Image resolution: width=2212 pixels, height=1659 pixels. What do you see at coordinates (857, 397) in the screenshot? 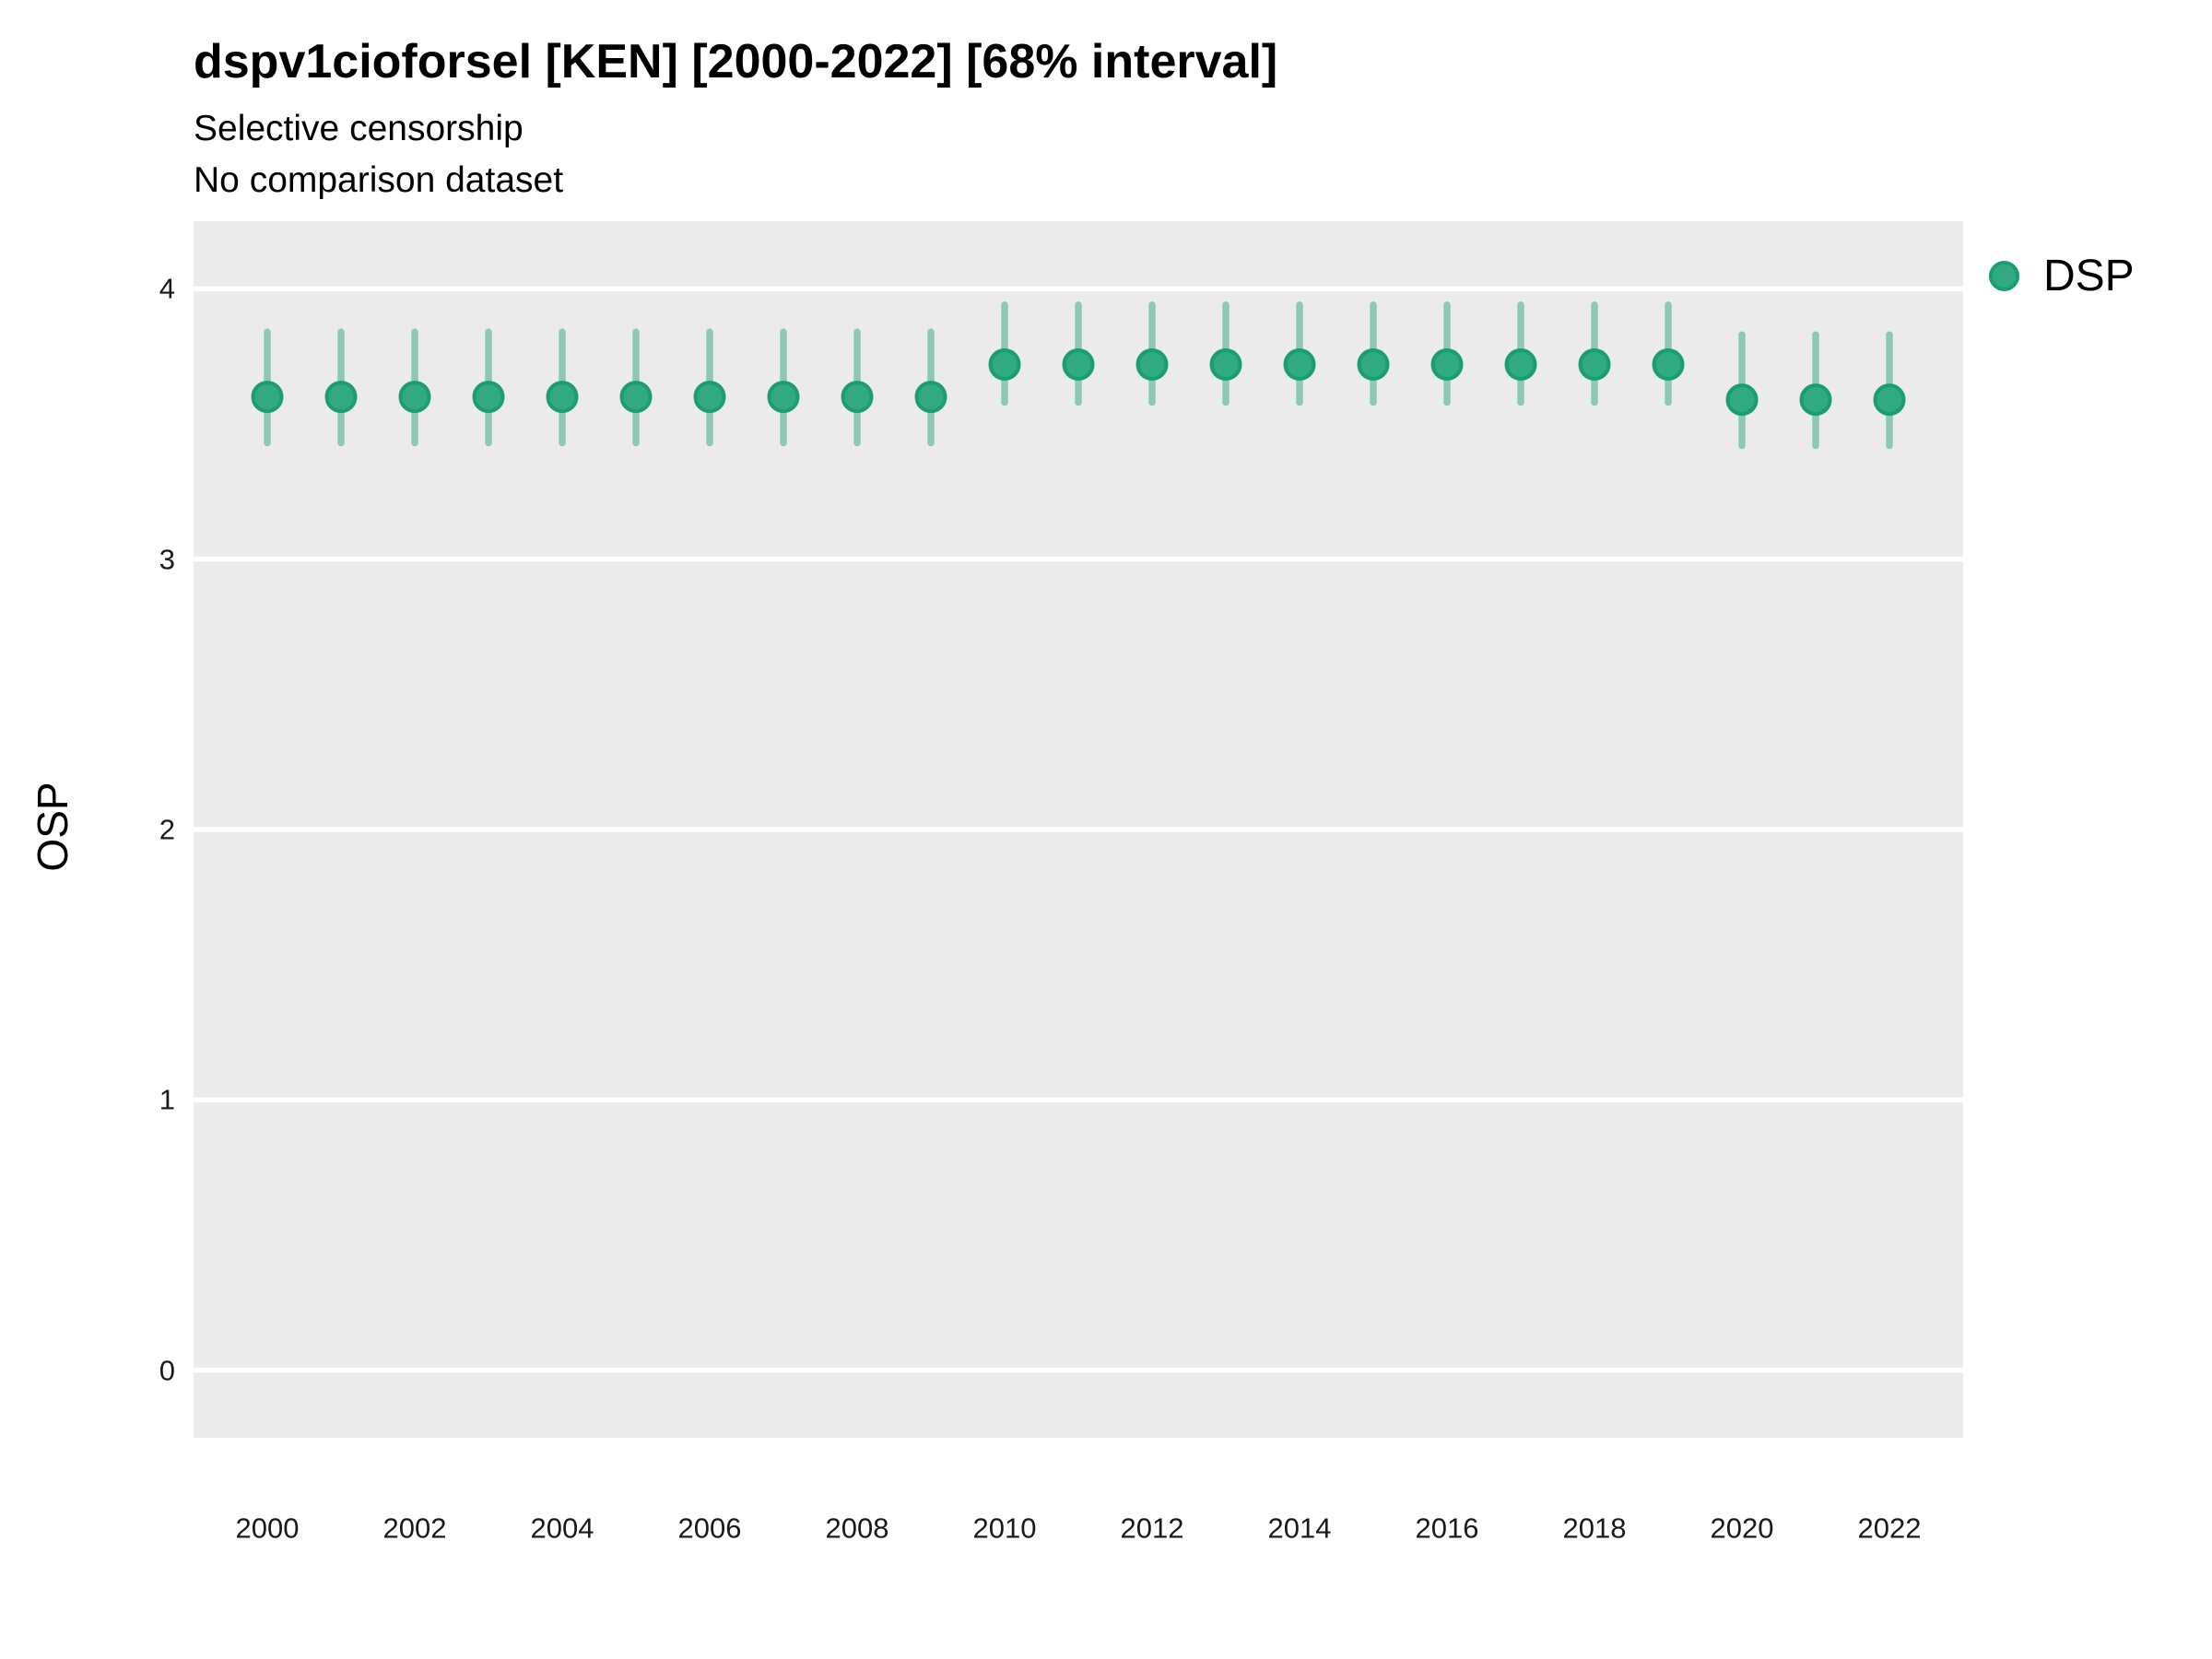
I see `data-point-dot-2008` at bounding box center [857, 397].